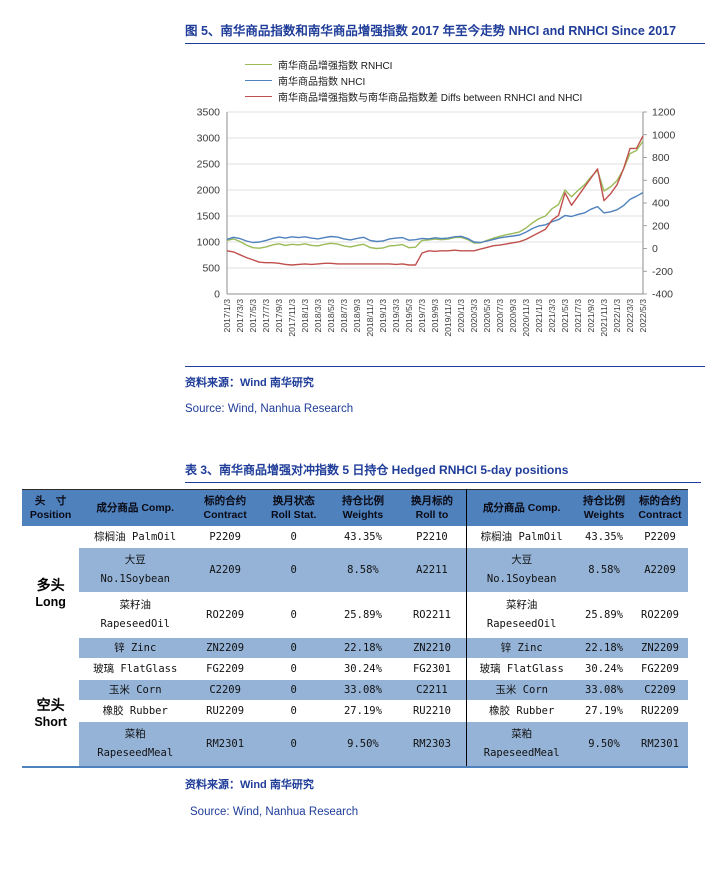 The height and width of the screenshot is (873, 709). I want to click on cell-comp2: 菜粕 RapeseedMeal, so click(521, 744).